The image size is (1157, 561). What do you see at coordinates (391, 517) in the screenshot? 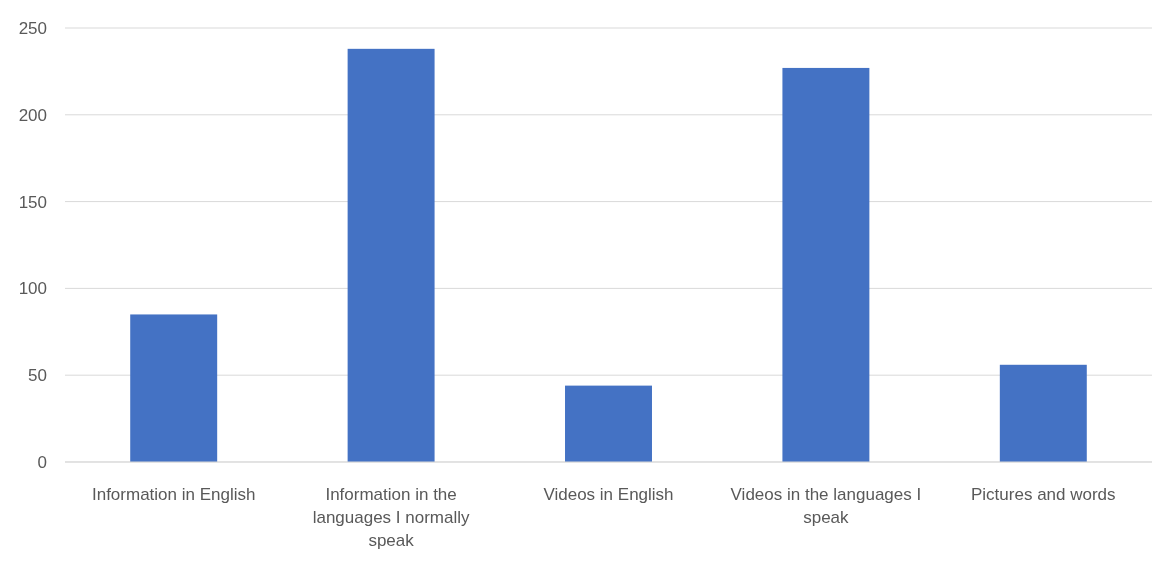
I see `x-tick-label: Information in the languages I normally speak` at bounding box center [391, 517].